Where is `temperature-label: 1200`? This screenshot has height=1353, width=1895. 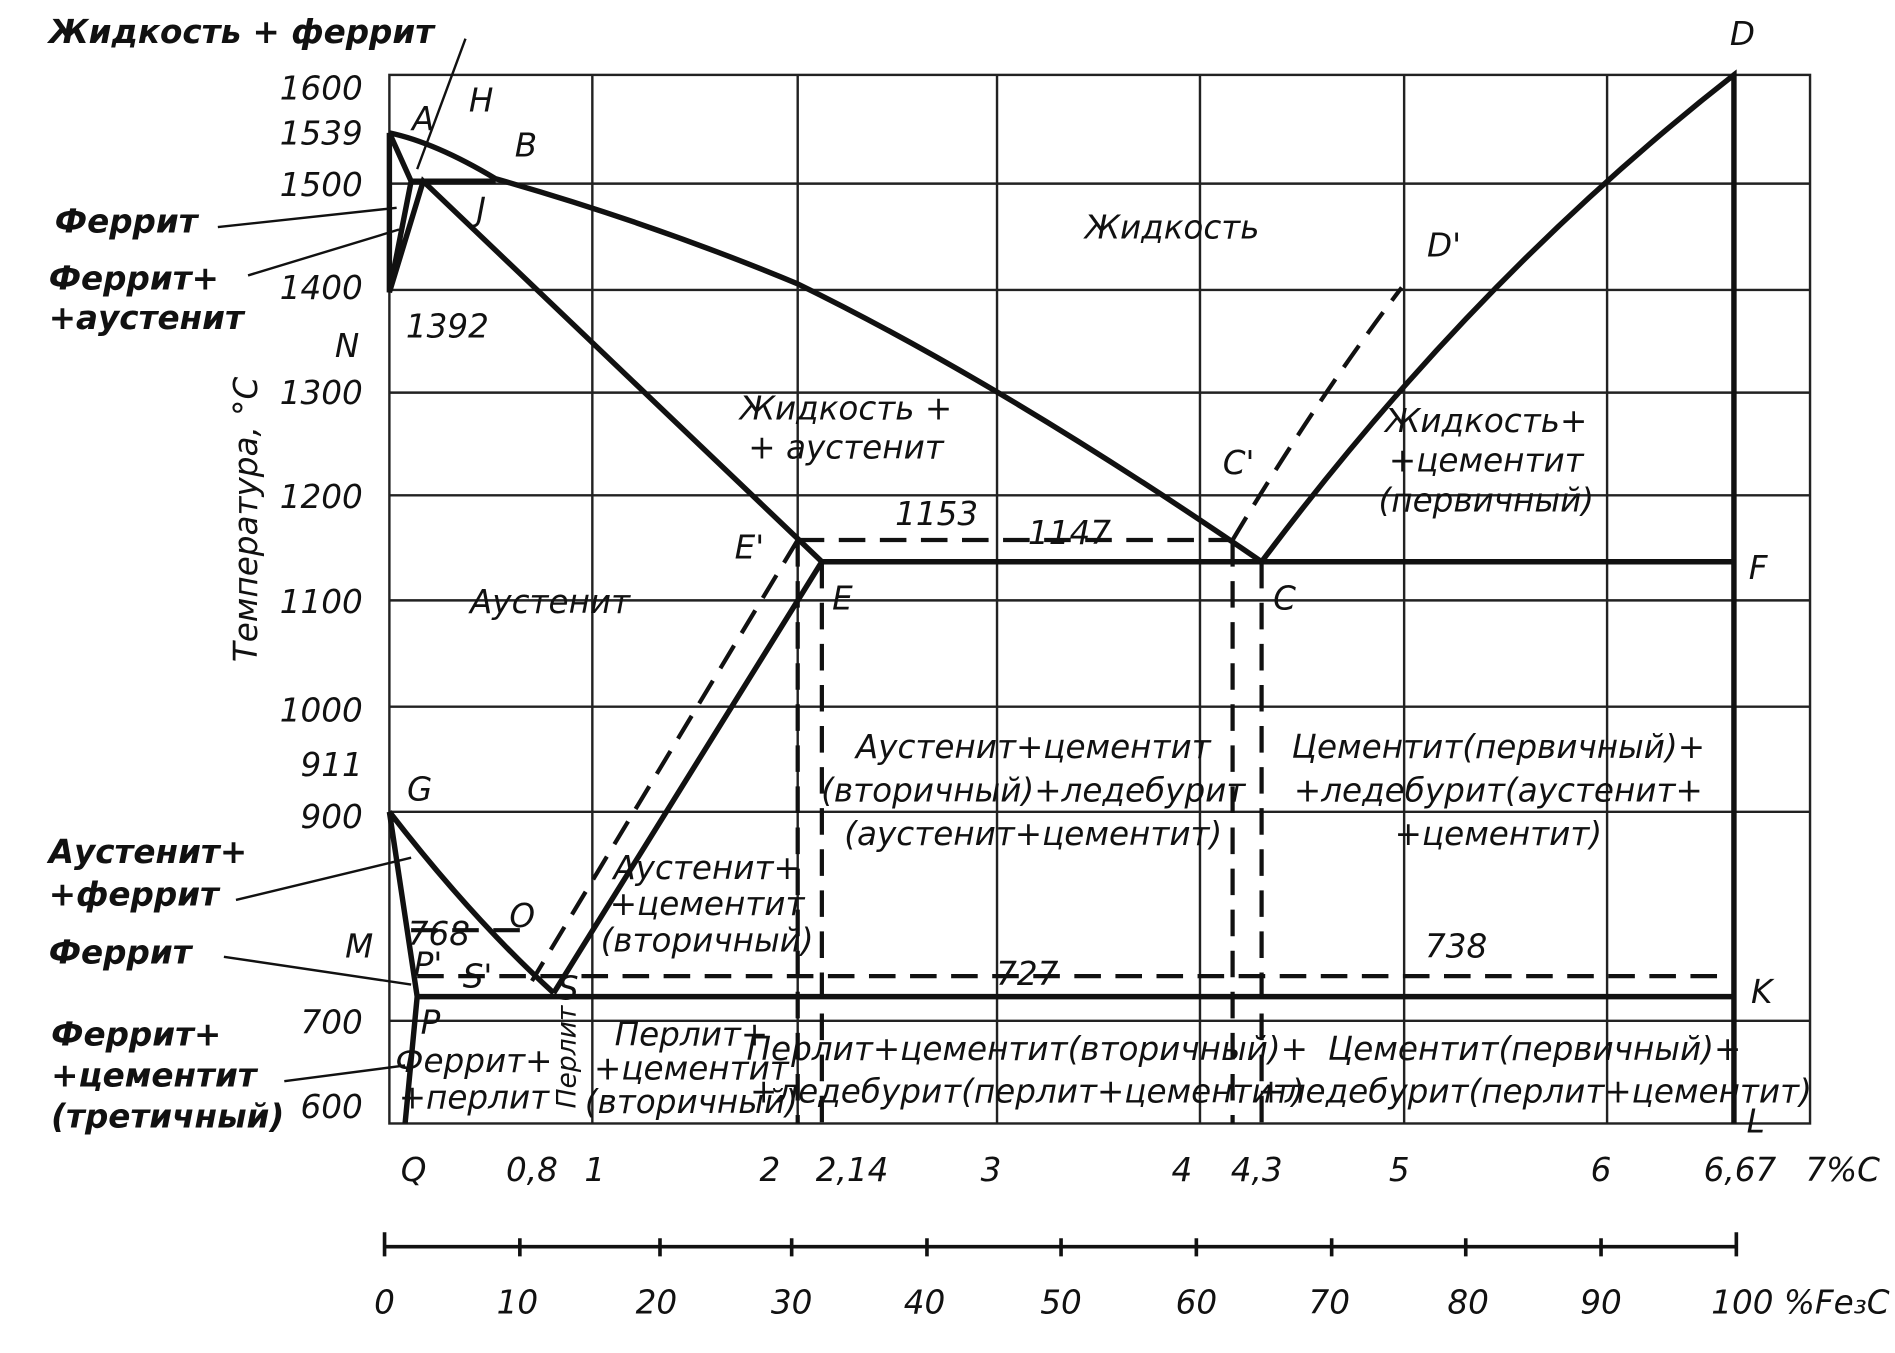
temperature-label: 1200 is located at coordinates (321, 497).